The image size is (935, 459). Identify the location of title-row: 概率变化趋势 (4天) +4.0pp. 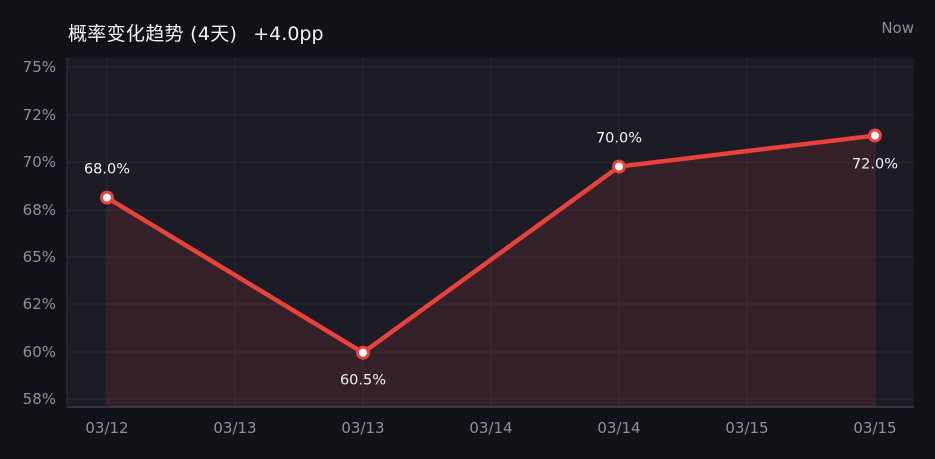
(196, 32).